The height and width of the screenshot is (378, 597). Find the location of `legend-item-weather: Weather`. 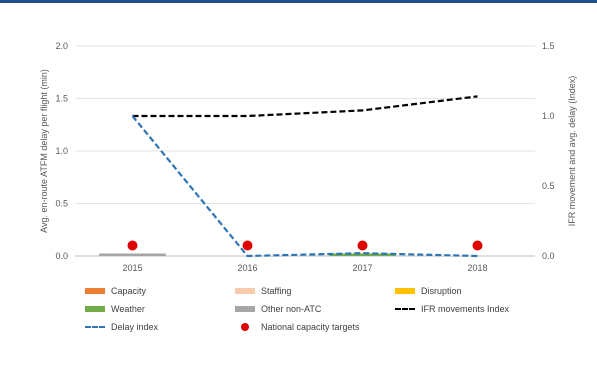

legend-item-weather: Weather is located at coordinates (160, 309).